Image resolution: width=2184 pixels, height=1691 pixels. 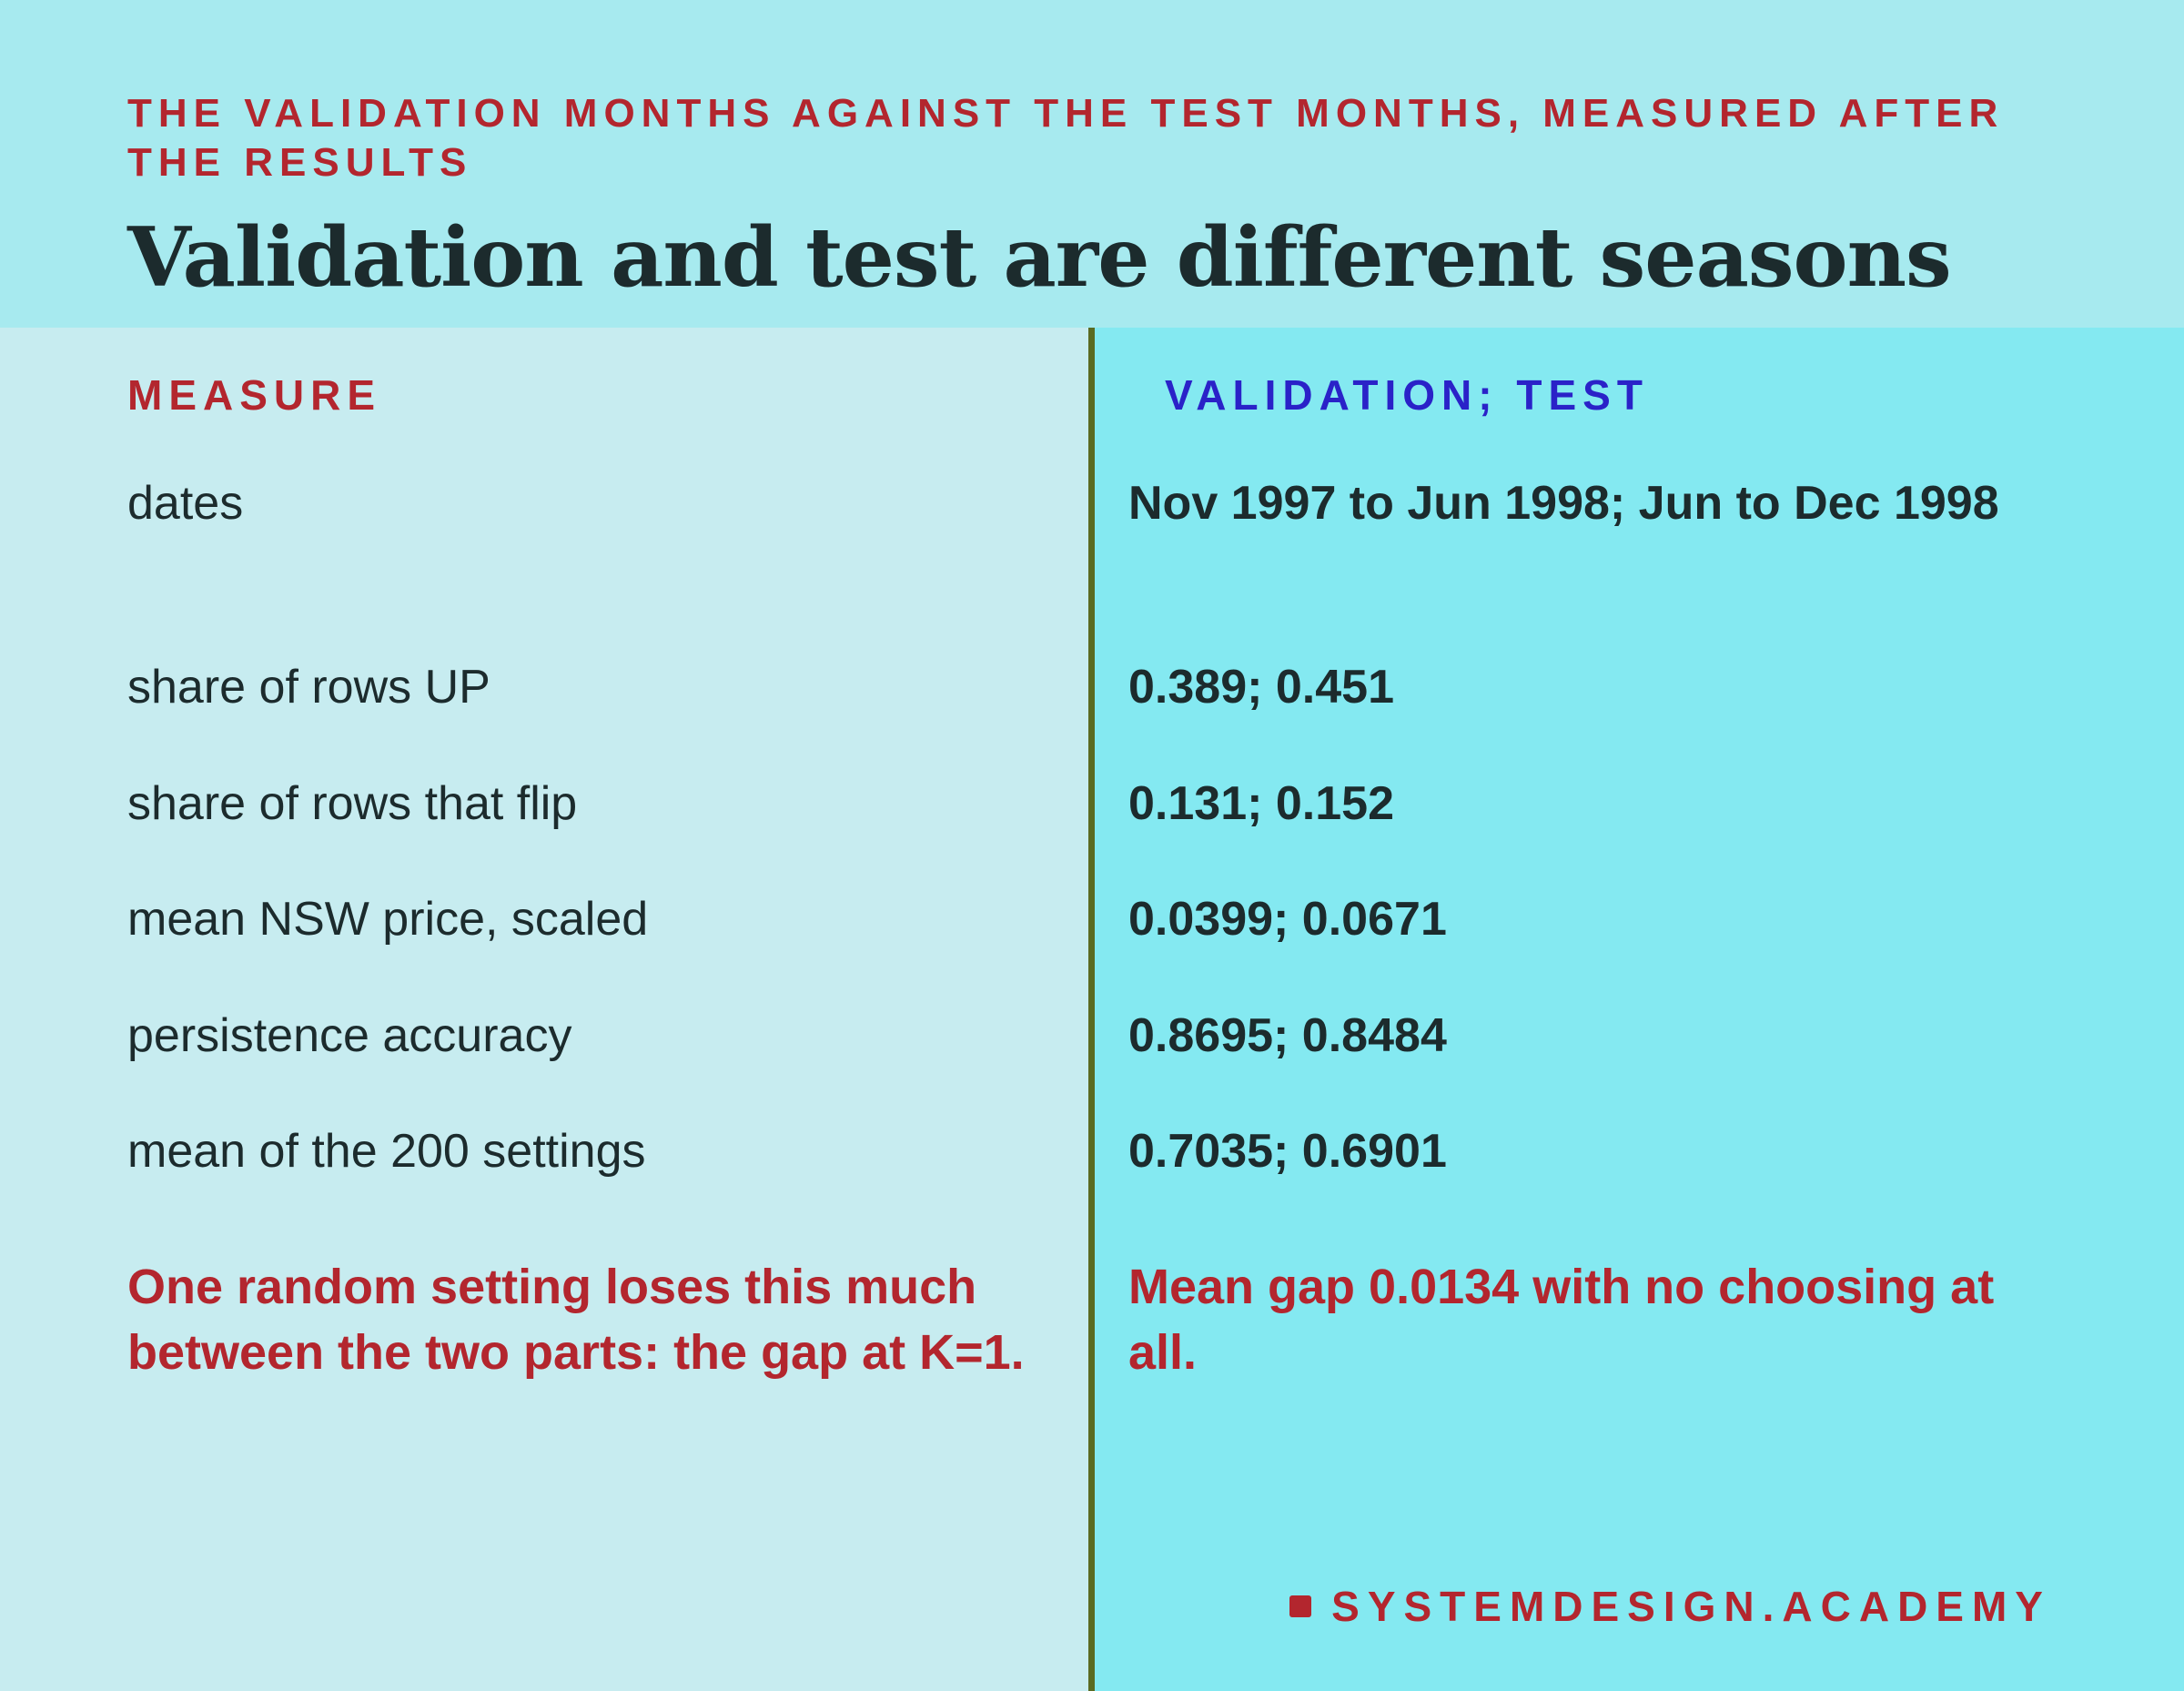 I want to click on row-value-persistence: 0.8695; 0.8484, so click(x=1288, y=1035).